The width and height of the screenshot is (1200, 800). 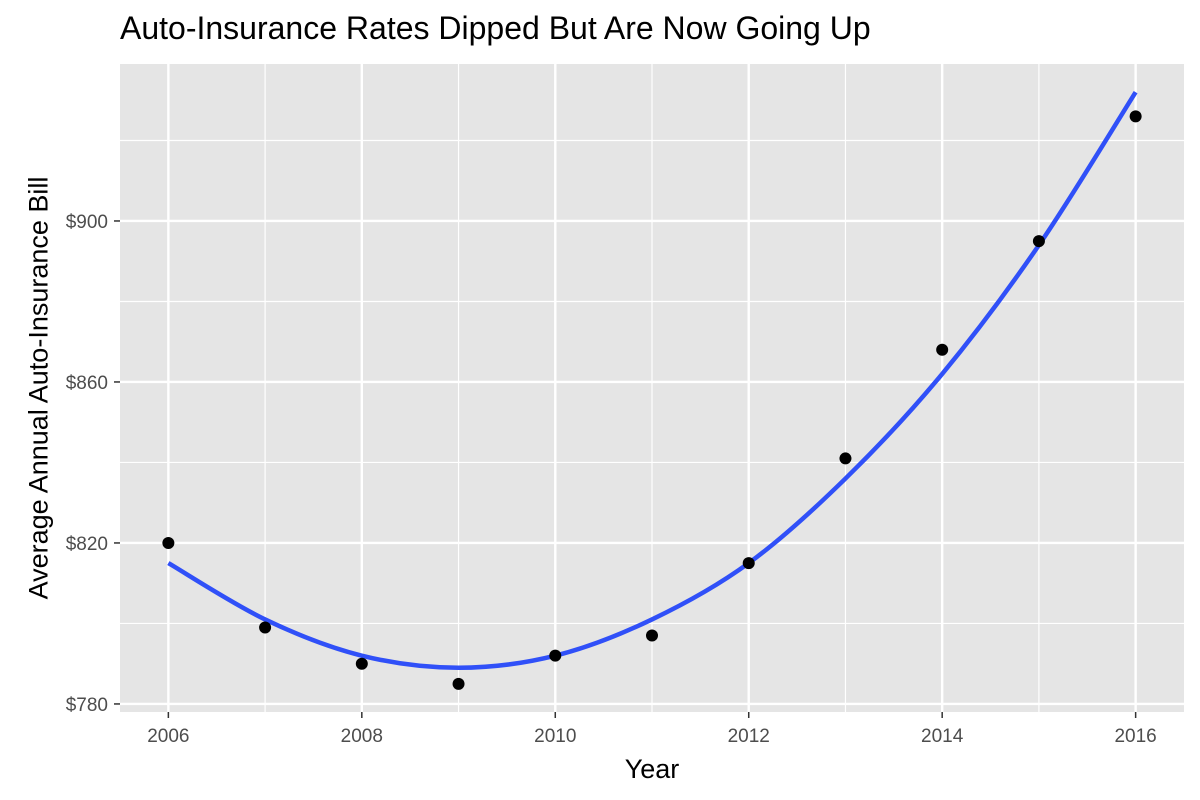 What do you see at coordinates (652, 729) in the screenshot?
I see `x-axis-ticks: 2006 2008 2010 2012 2014 2016` at bounding box center [652, 729].